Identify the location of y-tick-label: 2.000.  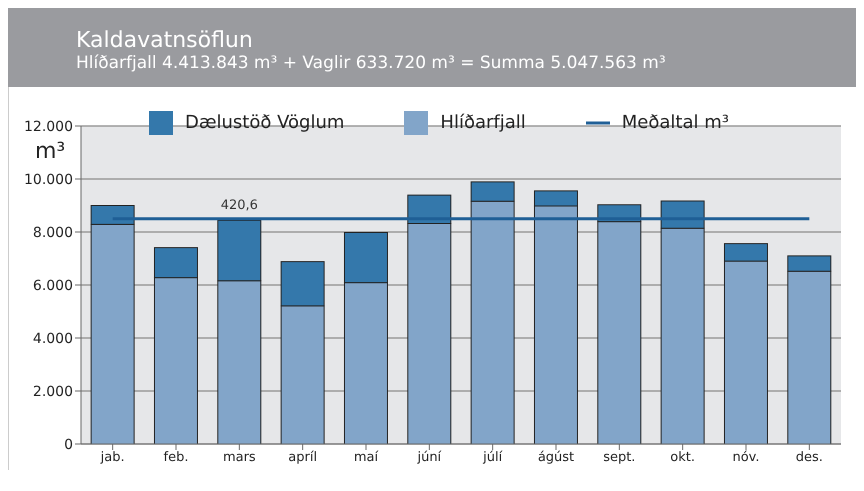
(52, 392).